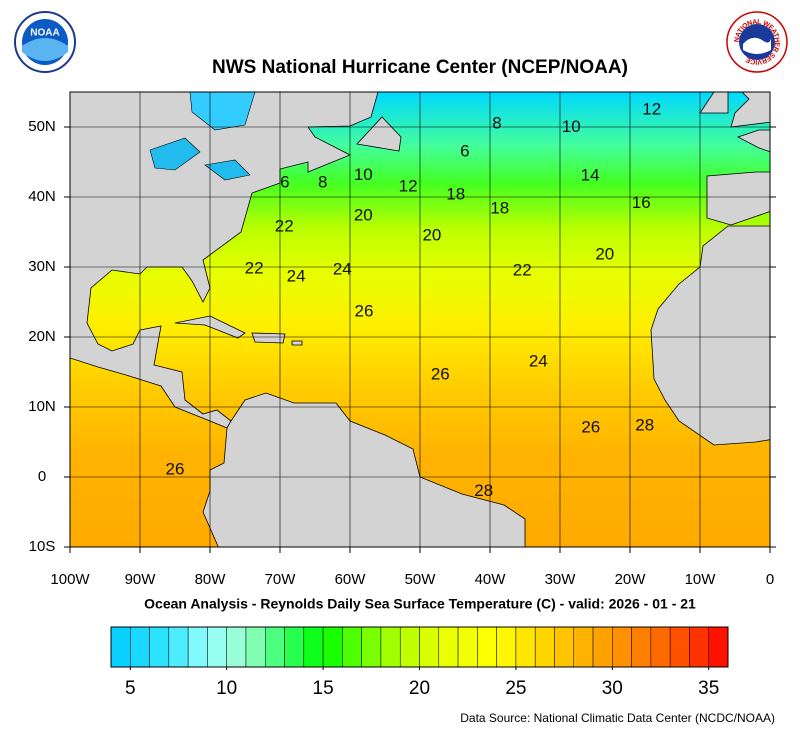 This screenshot has height=737, width=800. What do you see at coordinates (419, 688) in the screenshot?
I see `colorbar-tick-label: 20` at bounding box center [419, 688].